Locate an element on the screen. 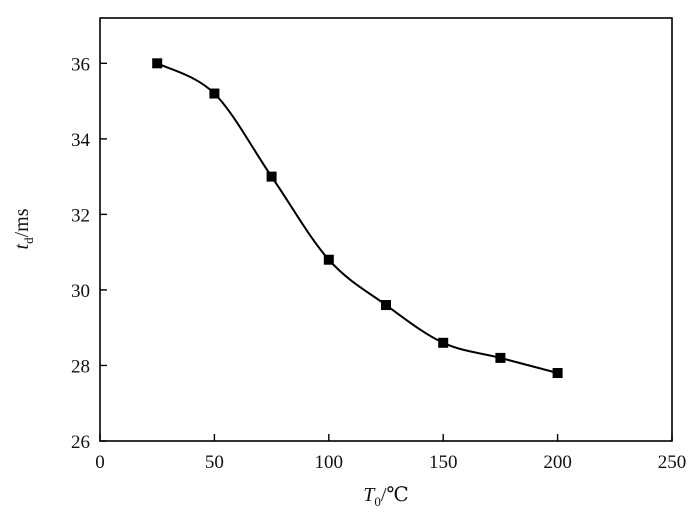  y-tick-label: 30 is located at coordinates (80, 291).